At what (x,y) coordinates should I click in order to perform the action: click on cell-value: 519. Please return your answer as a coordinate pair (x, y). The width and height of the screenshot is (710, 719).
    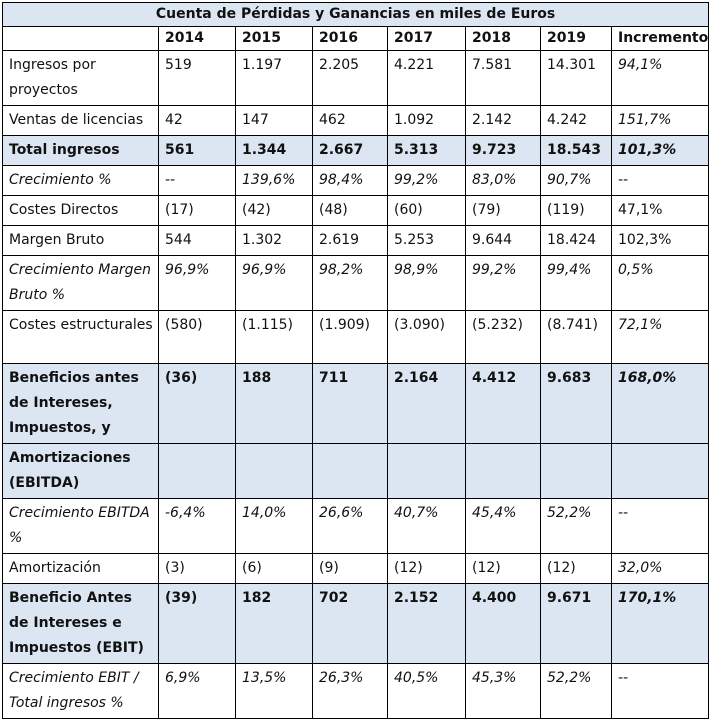
    Looking at the image, I should click on (197, 78).